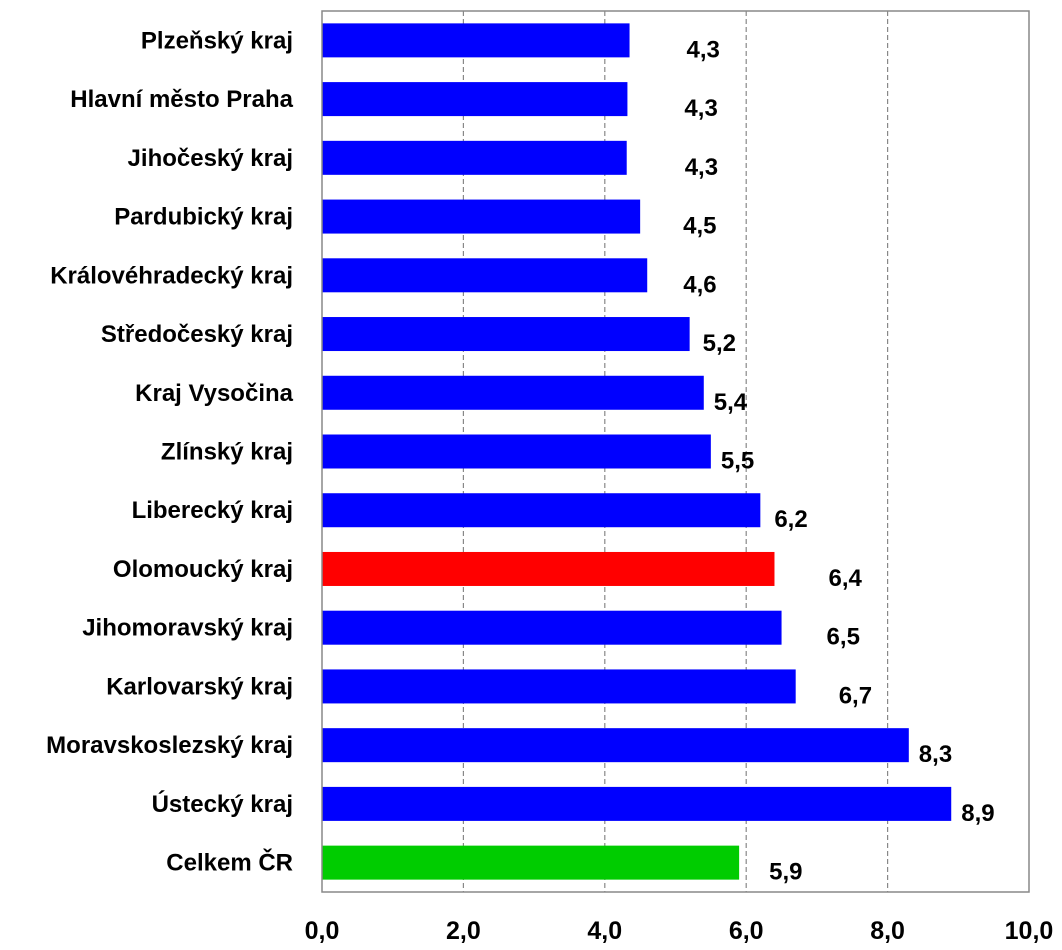  What do you see at coordinates (1029, 931) in the screenshot?
I see `x-tick-label: 10,0` at bounding box center [1029, 931].